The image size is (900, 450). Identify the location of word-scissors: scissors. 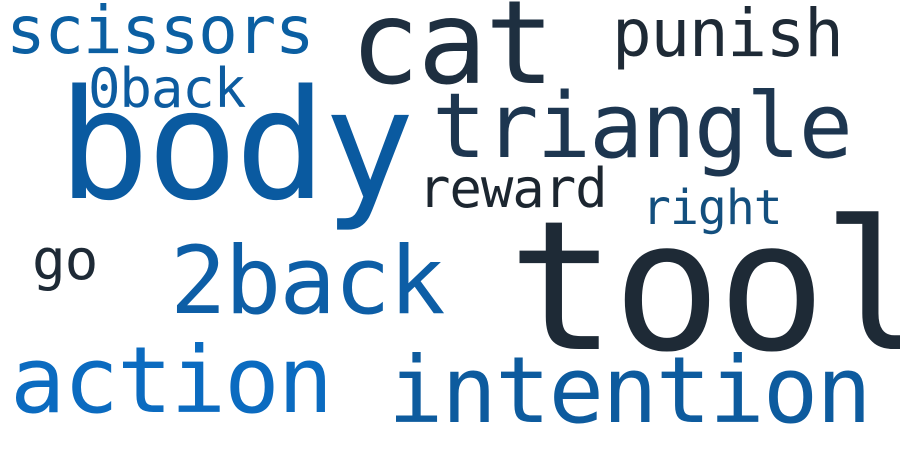
(160, 34).